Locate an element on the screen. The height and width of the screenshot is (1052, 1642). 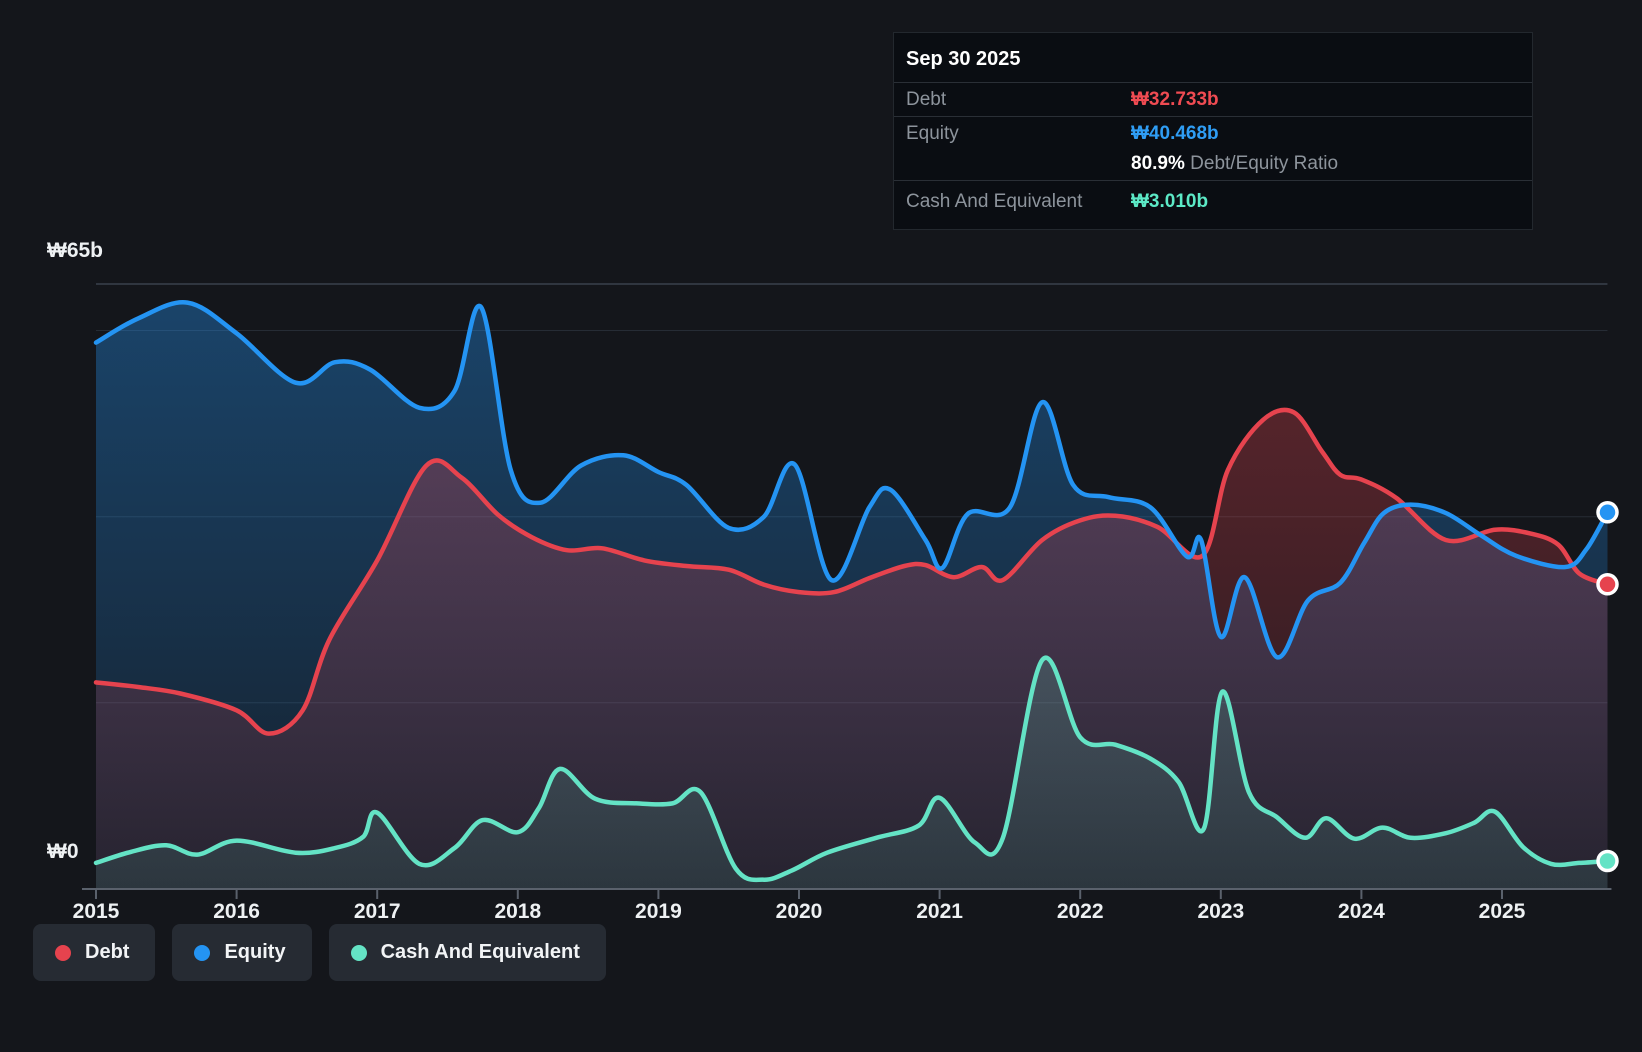
tooltip-ratio-value: 80.9% is located at coordinates (1158, 163).